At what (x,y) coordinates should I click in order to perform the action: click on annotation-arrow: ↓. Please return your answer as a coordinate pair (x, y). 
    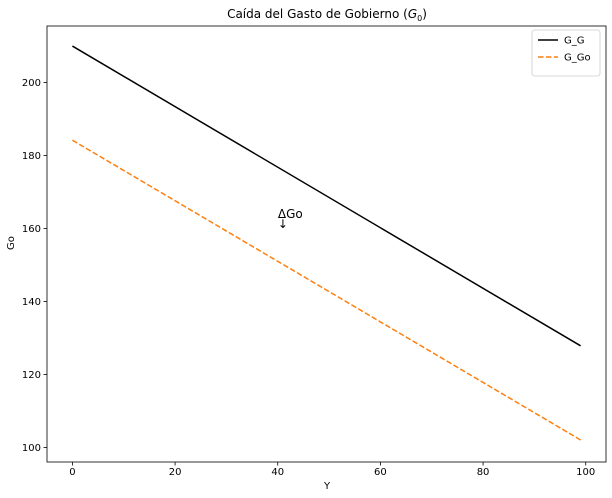
    Looking at the image, I should click on (283, 224).